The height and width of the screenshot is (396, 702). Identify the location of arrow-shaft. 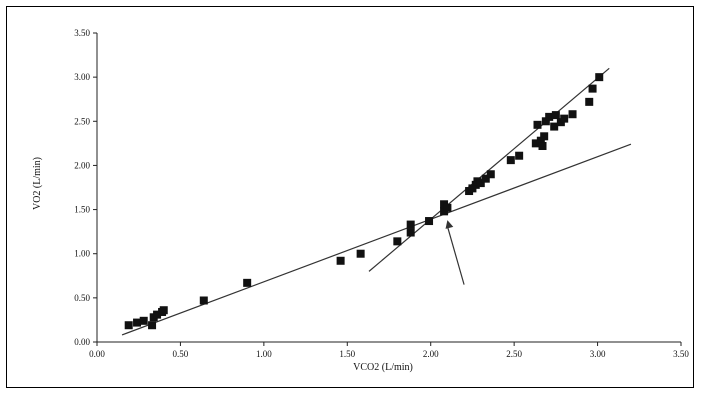
(455, 255).